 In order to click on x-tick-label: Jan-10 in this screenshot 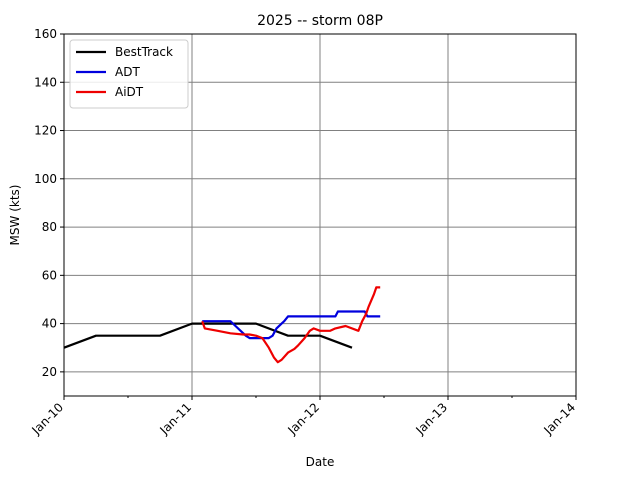, I will do `click(48, 419)`.